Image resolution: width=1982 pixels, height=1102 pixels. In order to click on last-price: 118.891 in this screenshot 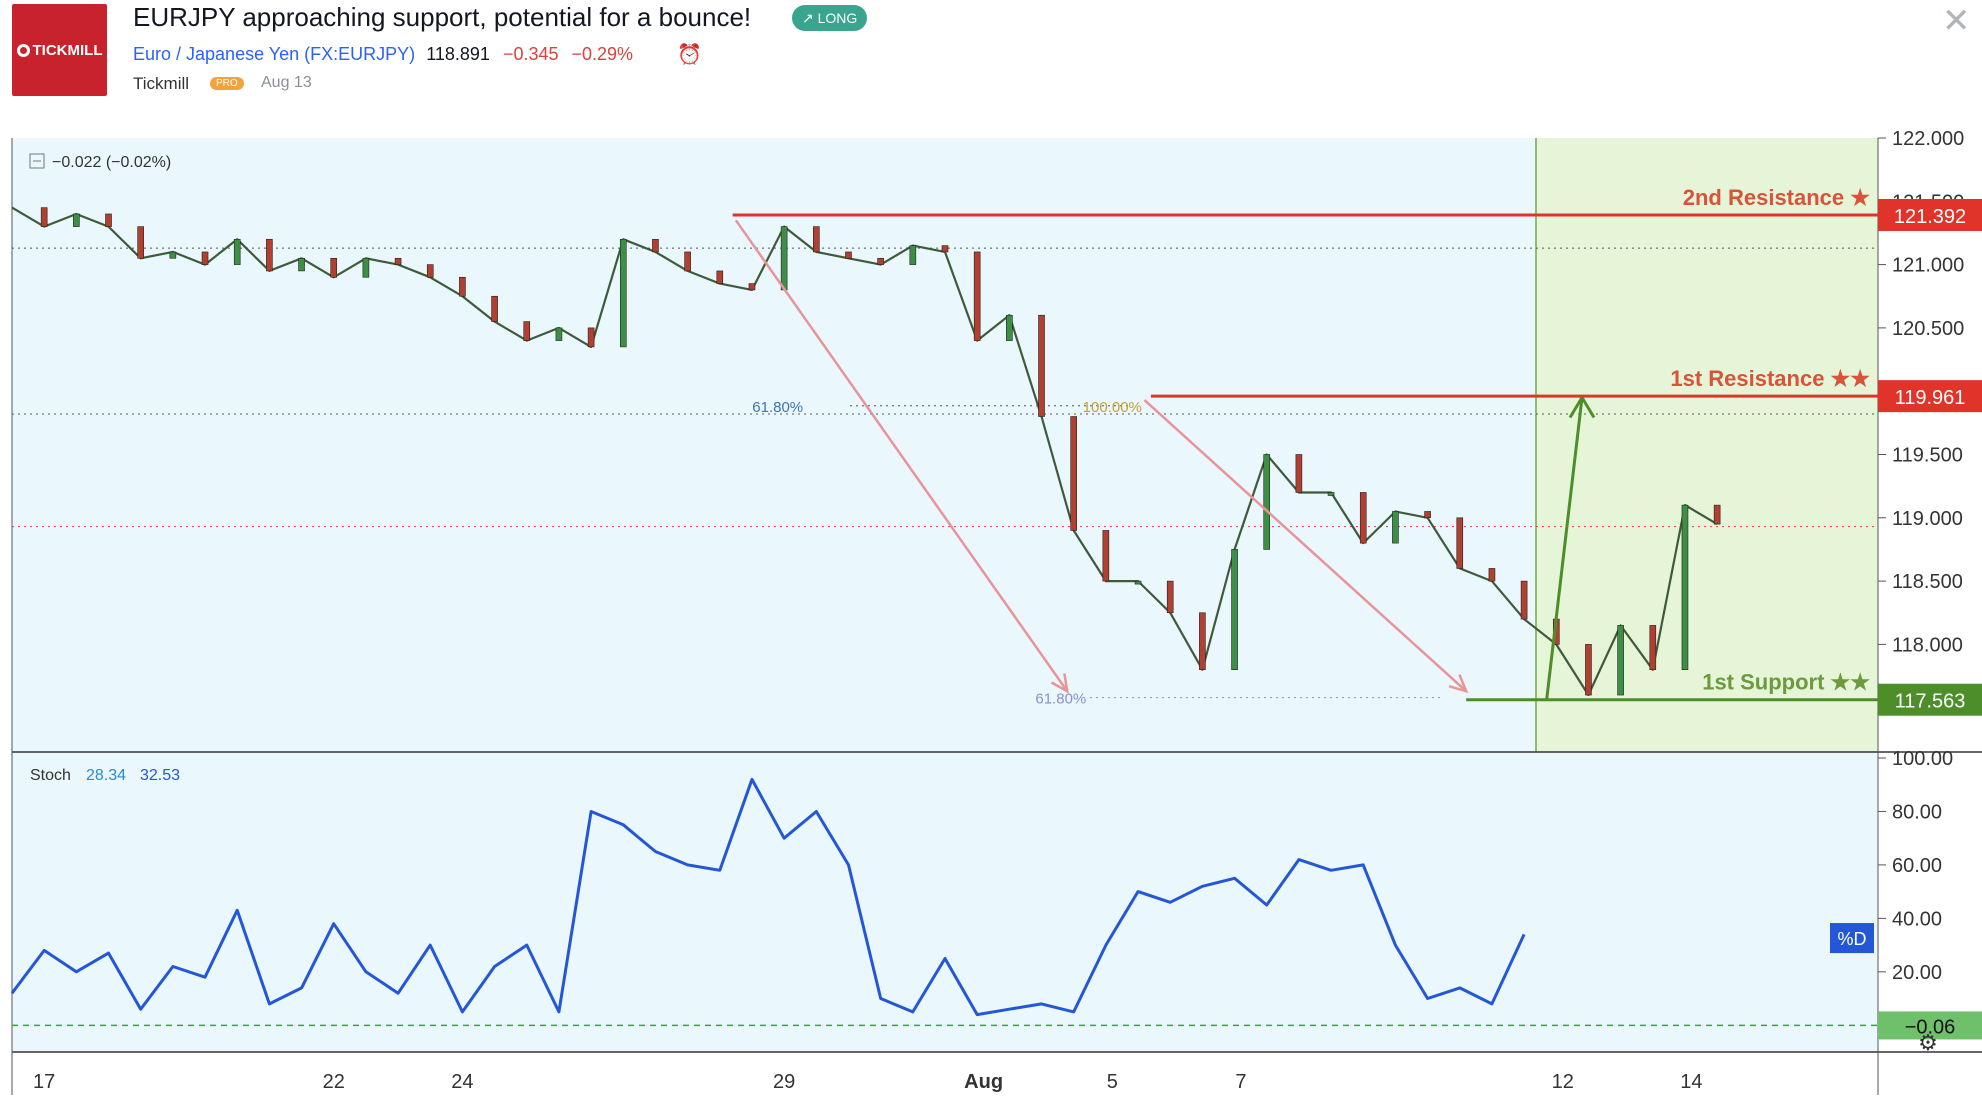, I will do `click(458, 54)`.